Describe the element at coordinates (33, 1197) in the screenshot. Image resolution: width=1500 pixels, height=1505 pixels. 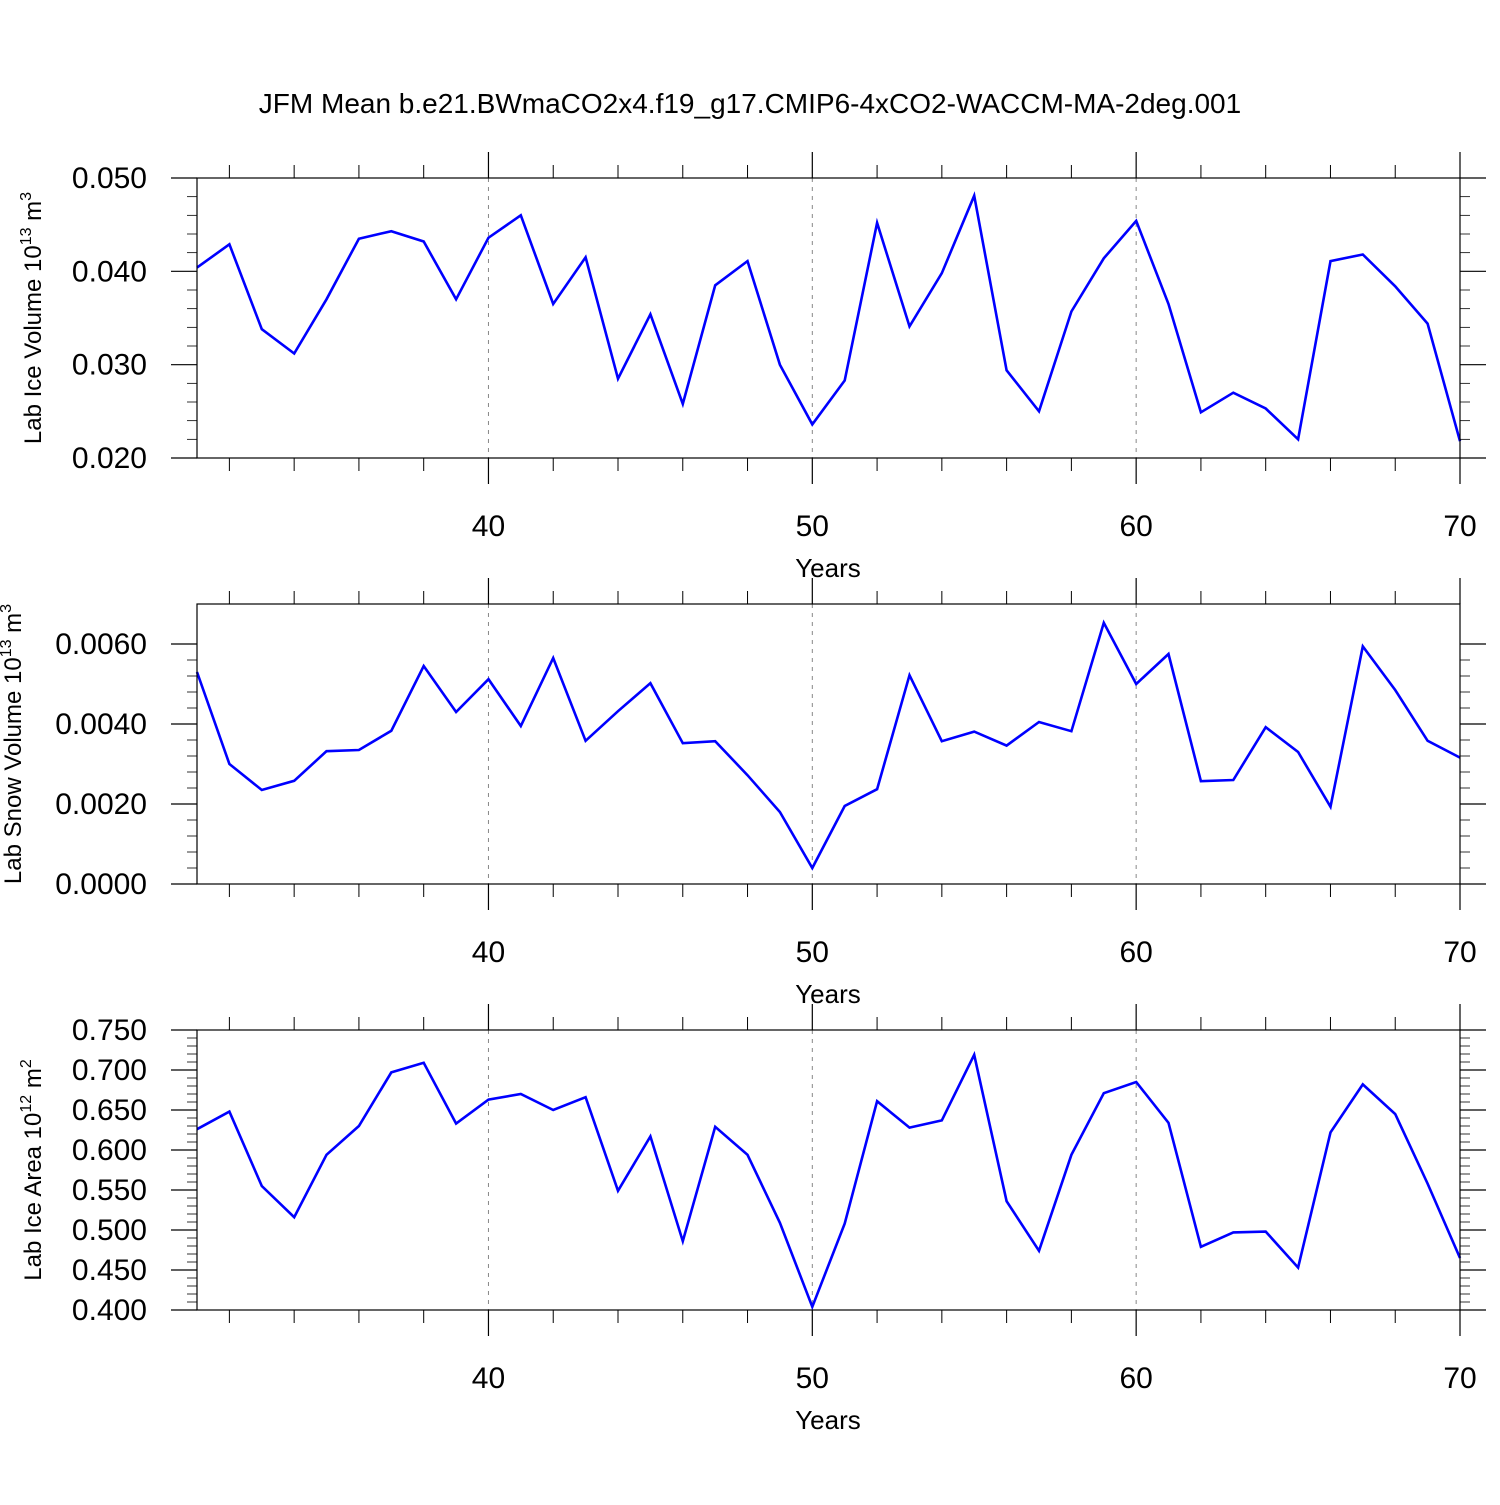
I see `y-axis-label-text: Lab Ice Area 10` at that location.